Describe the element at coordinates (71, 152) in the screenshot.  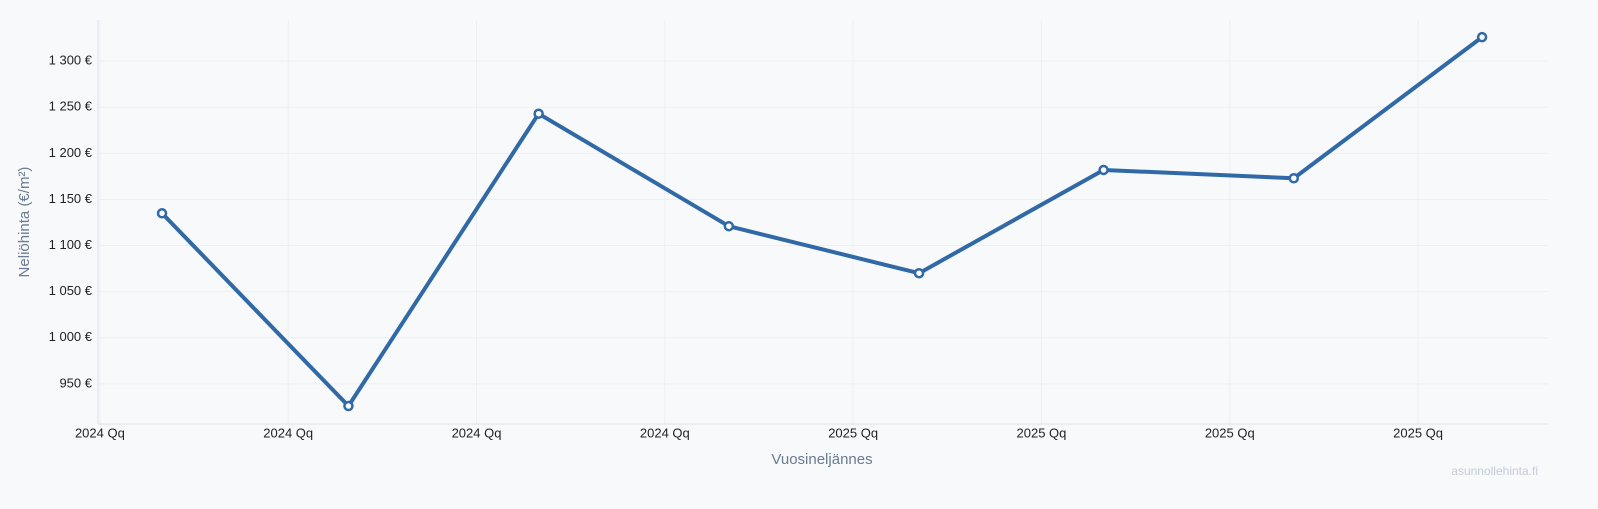
I see `y-tick-label: 1 200 €` at that location.